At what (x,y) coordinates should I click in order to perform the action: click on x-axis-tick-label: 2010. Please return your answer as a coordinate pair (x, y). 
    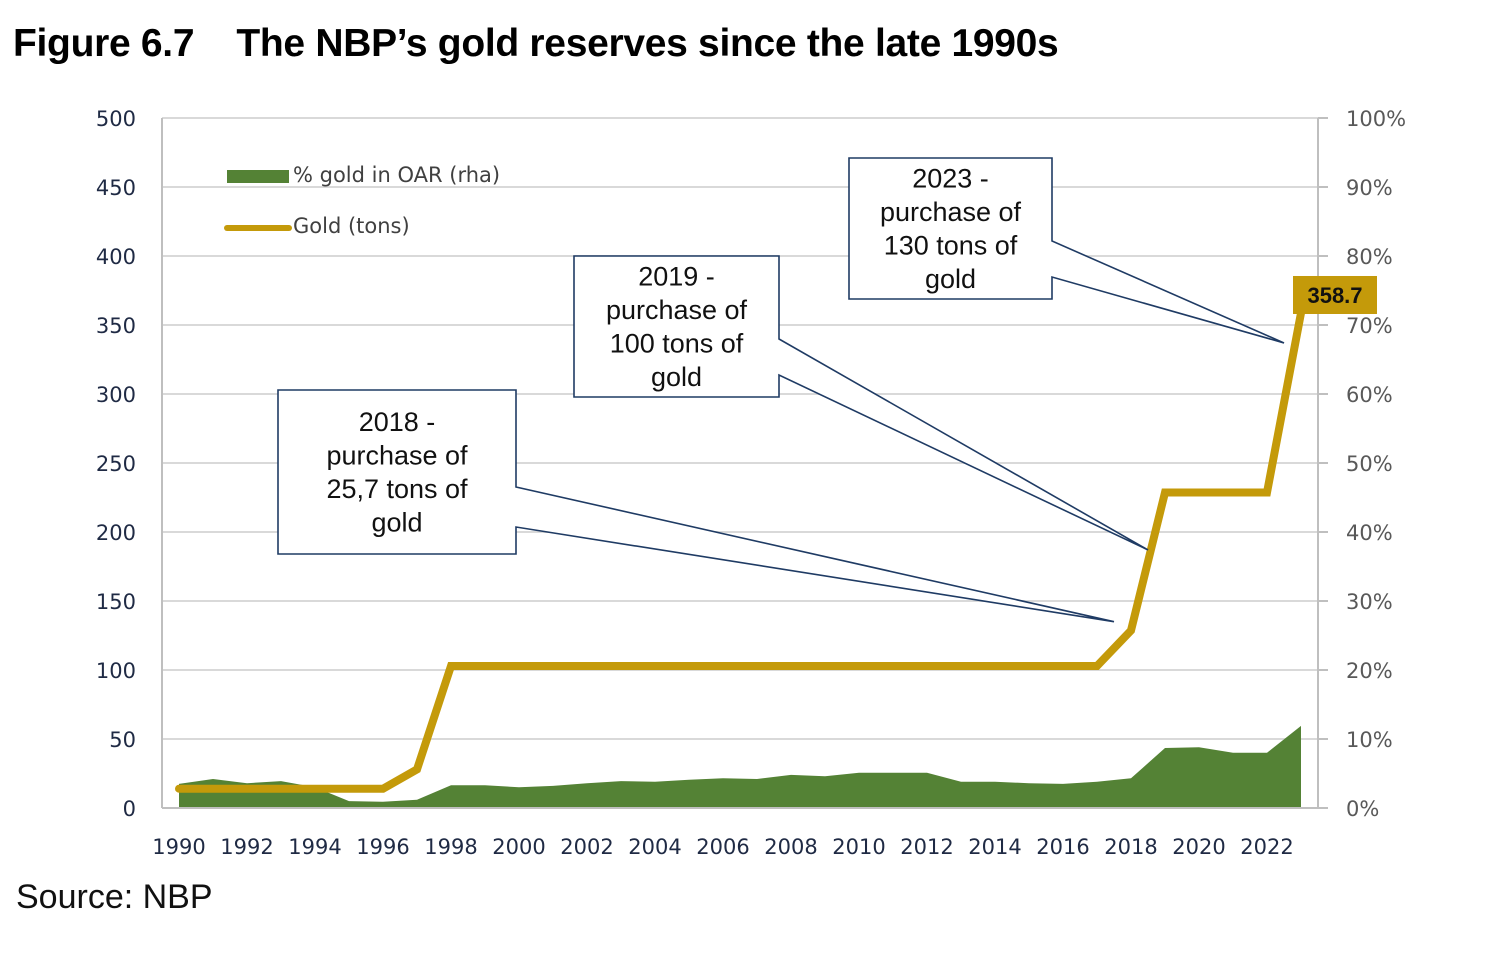
    Looking at the image, I should click on (858, 847).